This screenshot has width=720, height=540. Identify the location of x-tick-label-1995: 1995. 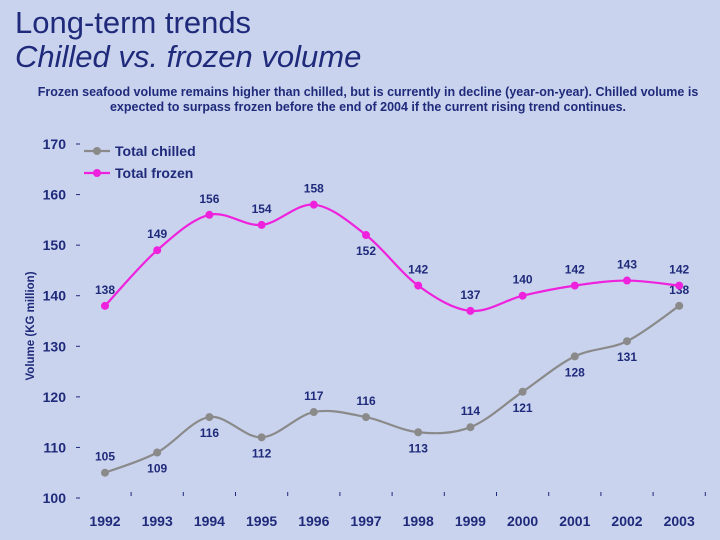
(261, 521).